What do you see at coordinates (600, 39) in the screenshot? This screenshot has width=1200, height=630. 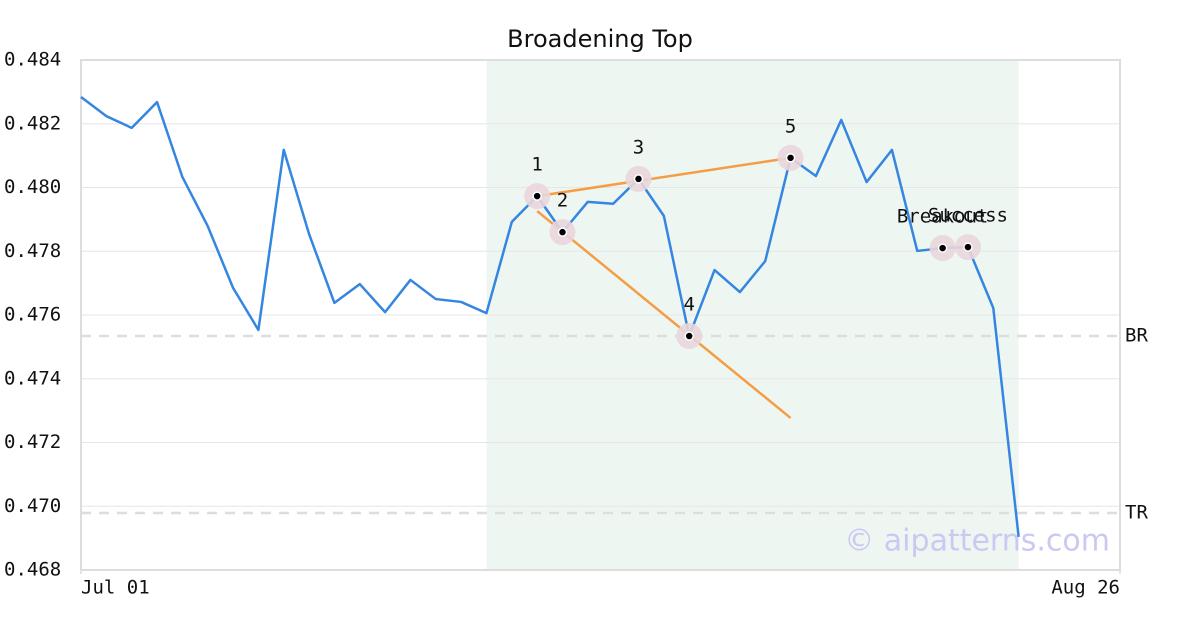 I see `chart-title: Broadening Top` at bounding box center [600, 39].